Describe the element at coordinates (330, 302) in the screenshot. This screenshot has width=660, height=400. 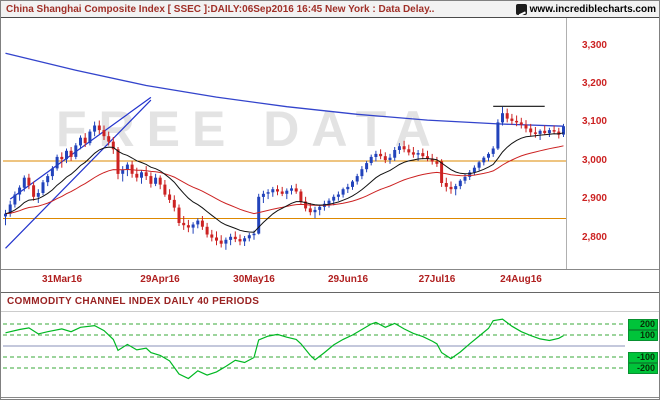
I see `cci-panel-title: COMMODITY CHANNEL INDEX DAILY 40 PERIODS` at that location.